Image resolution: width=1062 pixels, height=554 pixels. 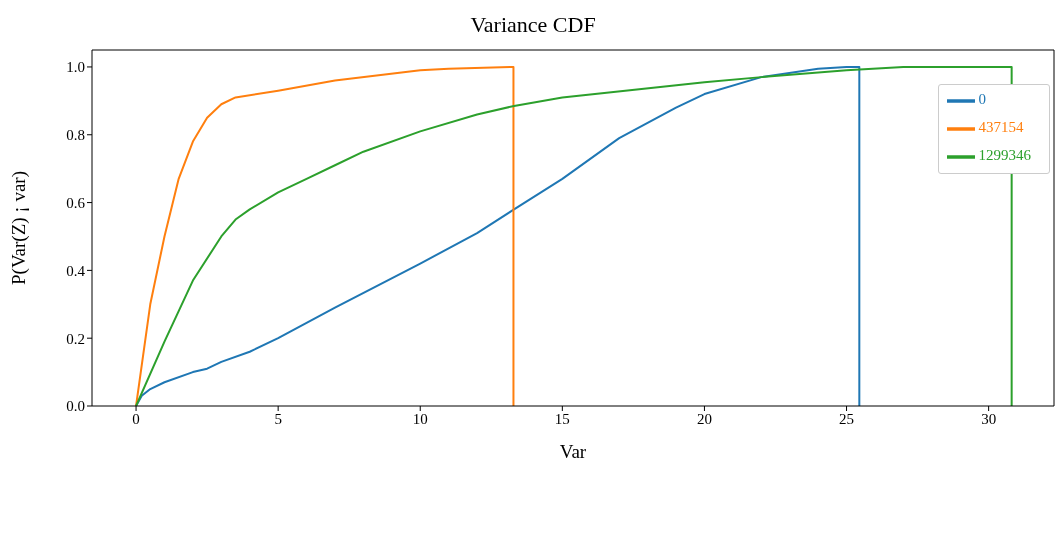 What do you see at coordinates (989, 418) in the screenshot?
I see `x-tick-label: 30` at bounding box center [989, 418].